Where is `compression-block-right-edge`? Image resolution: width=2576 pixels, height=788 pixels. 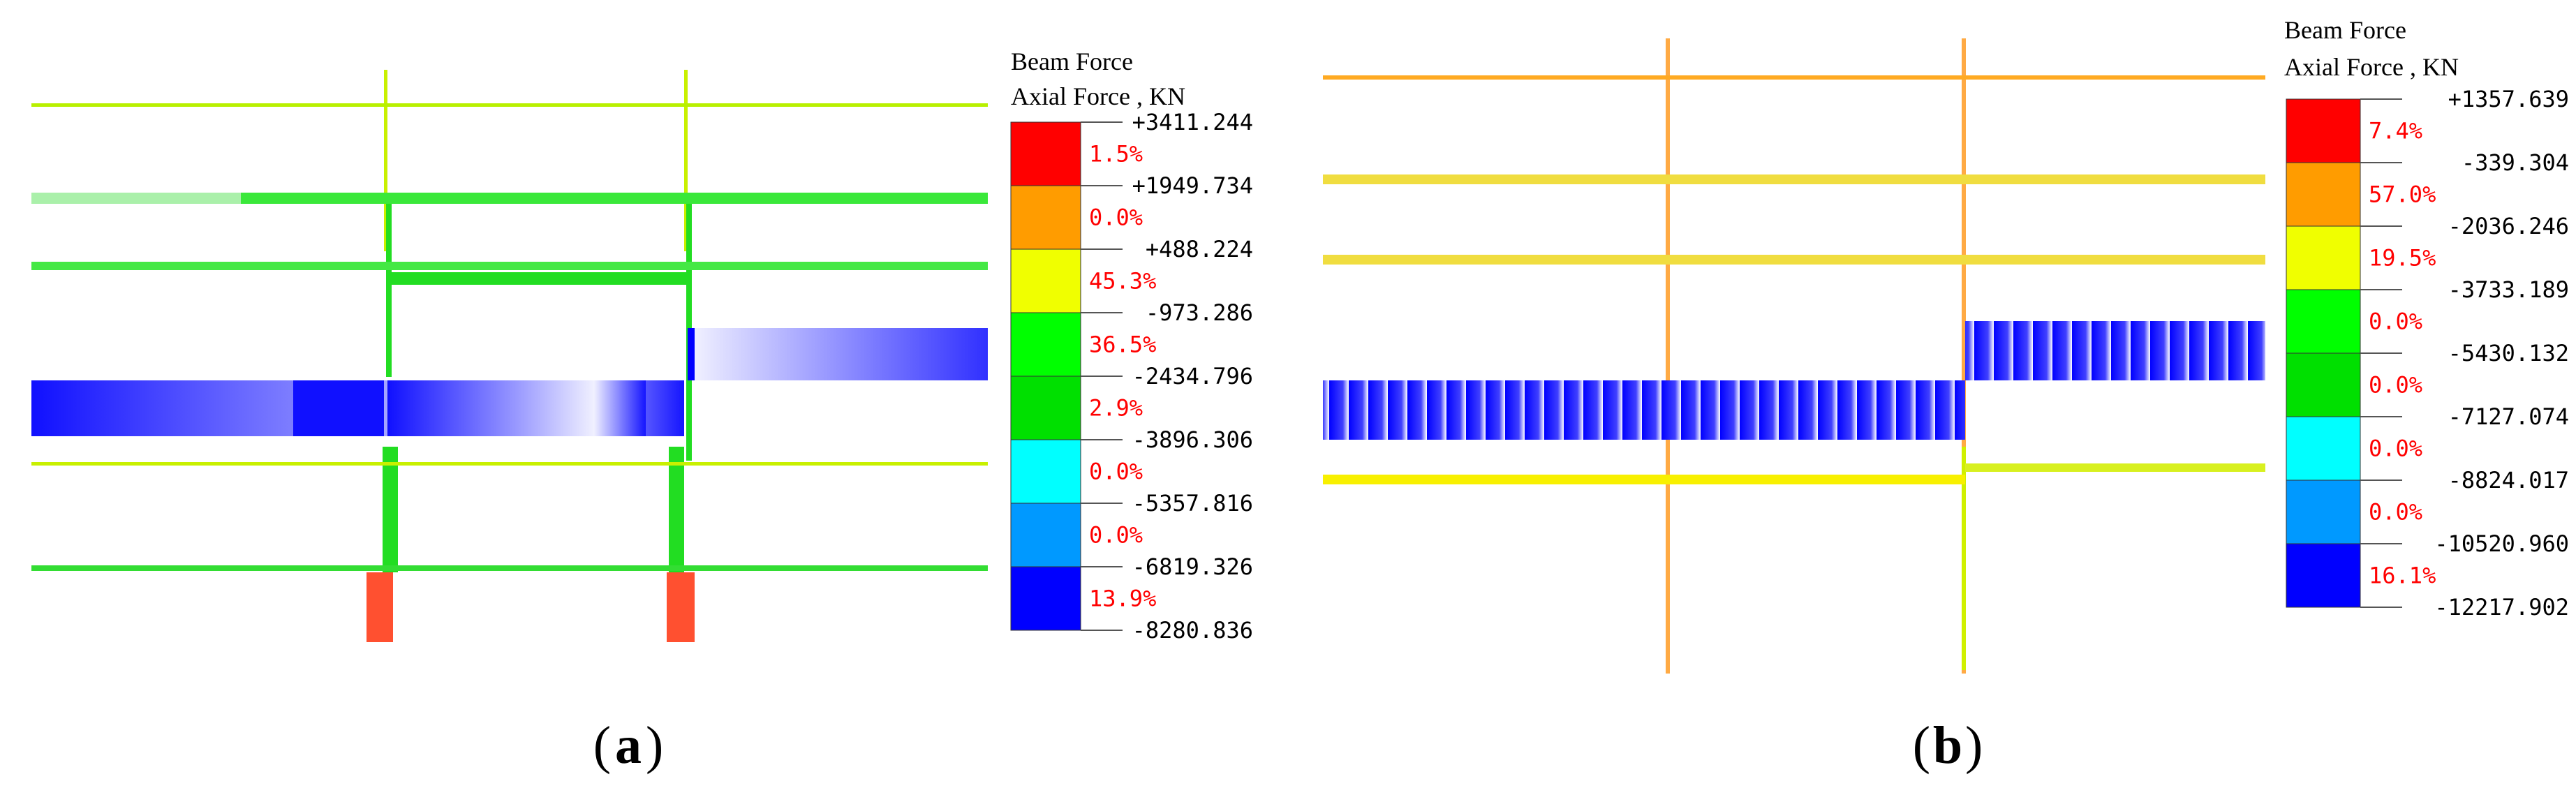
compression-block-right-edge is located at coordinates (691, 354).